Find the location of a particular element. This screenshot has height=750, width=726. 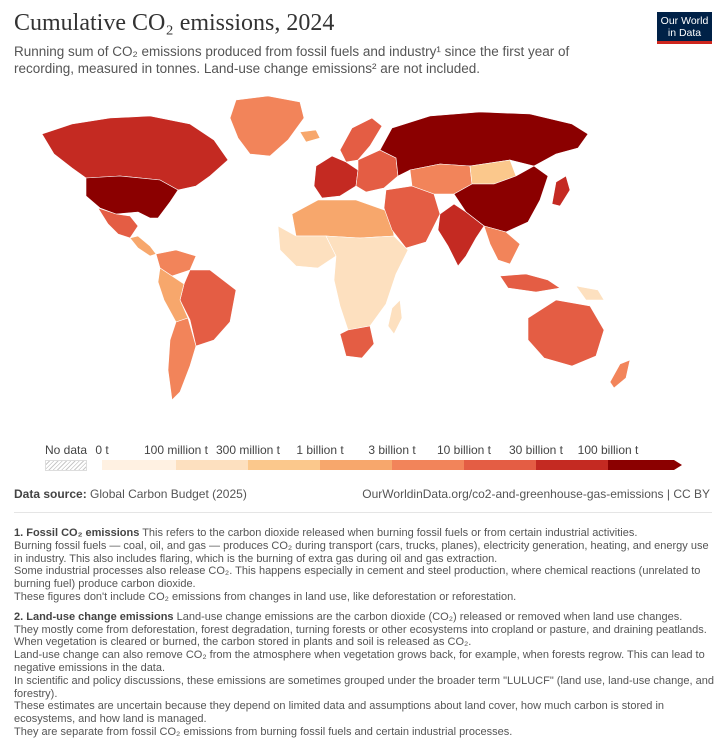

note-1-title: 1. Fossil CO₂ emissions is located at coordinates (77, 533).